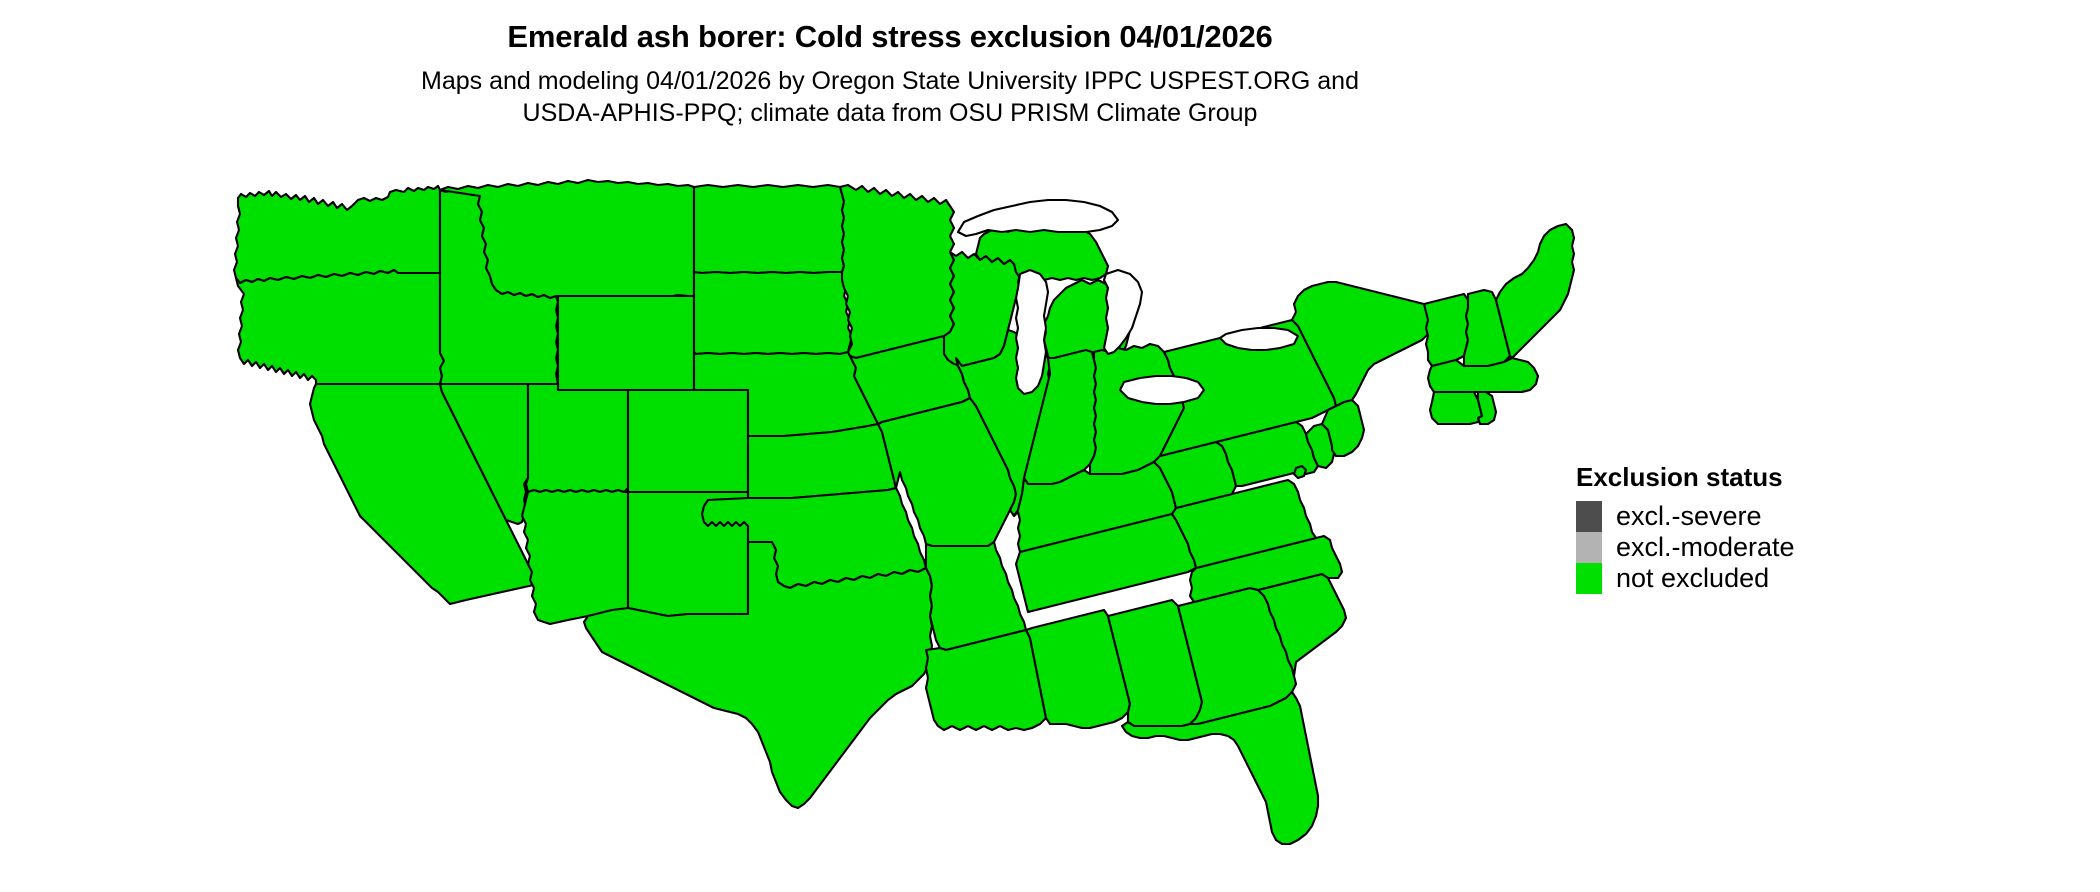 This screenshot has height=892, width=2100. I want to click on state-minnesota, so click(897, 271).